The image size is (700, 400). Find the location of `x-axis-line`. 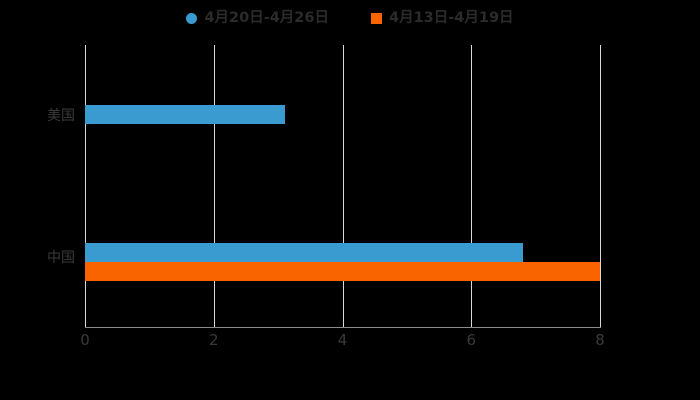

x-axis-line is located at coordinates (343, 327).